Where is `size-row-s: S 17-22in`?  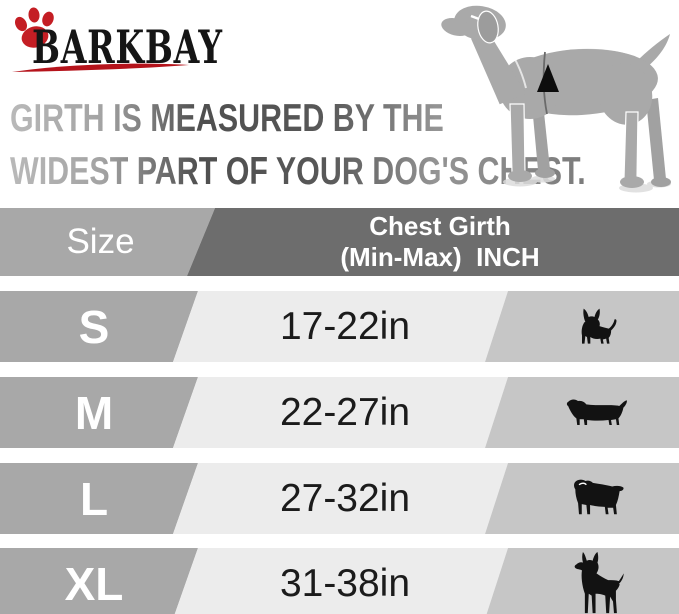
size-row-s: S 17-22in is located at coordinates (339, 326).